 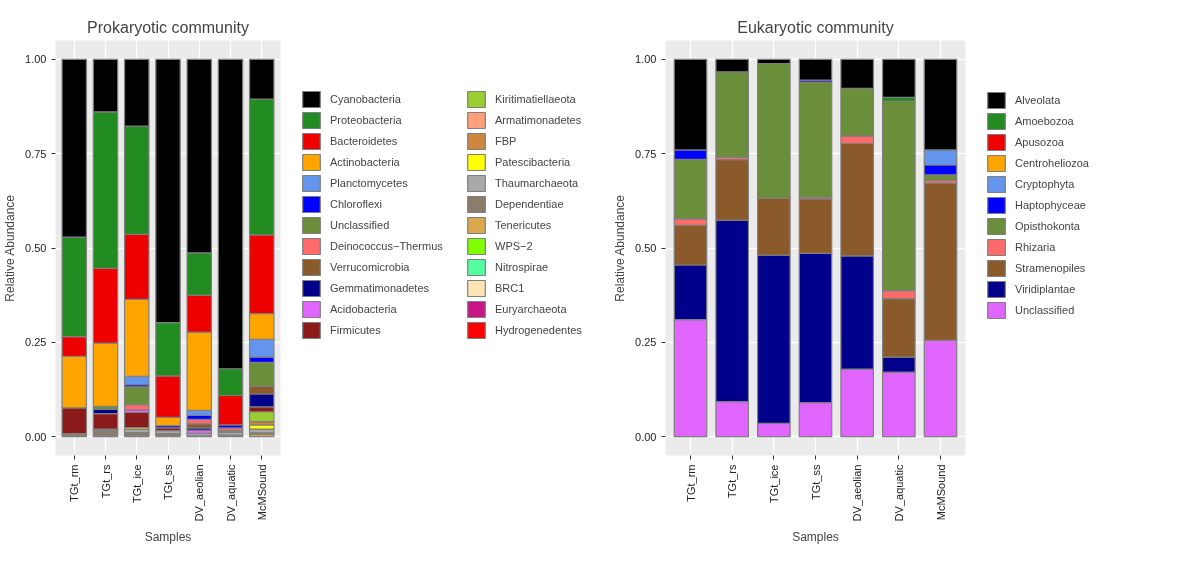 What do you see at coordinates (355, 330) in the screenshot?
I see `legend-label: Firmicutes` at bounding box center [355, 330].